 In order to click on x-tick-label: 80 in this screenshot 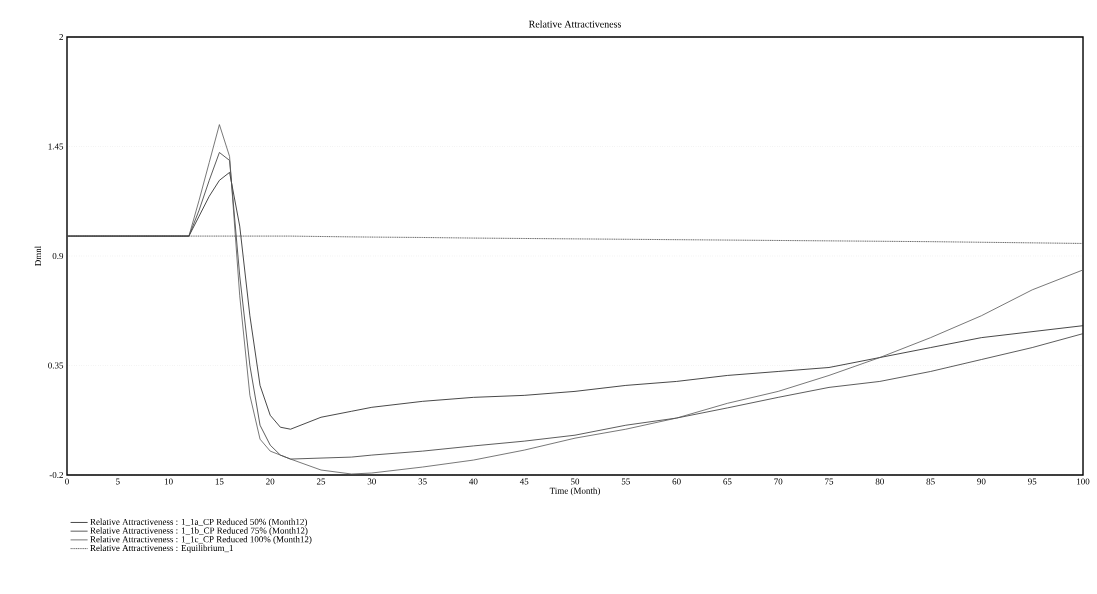, I will do `click(879, 481)`.